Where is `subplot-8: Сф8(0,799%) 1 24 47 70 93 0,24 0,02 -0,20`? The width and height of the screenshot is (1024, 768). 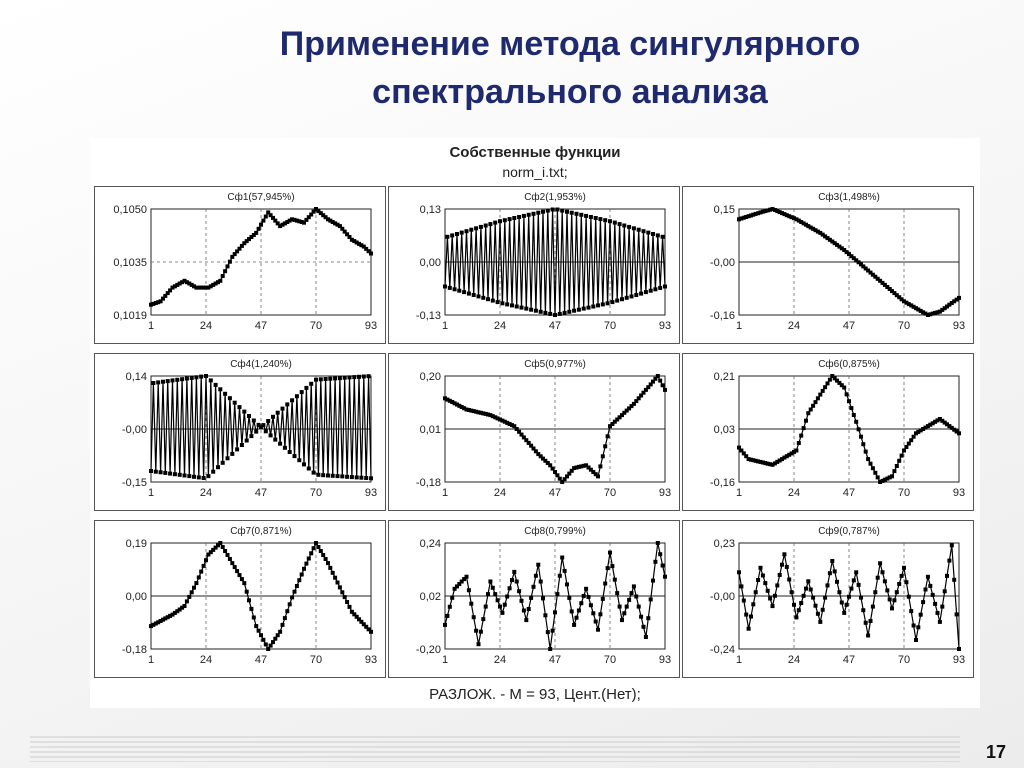
subplot-8: Сф8(0,799%) 1 24 47 70 93 0,24 0,02 -0,20 is located at coordinates (534, 599).